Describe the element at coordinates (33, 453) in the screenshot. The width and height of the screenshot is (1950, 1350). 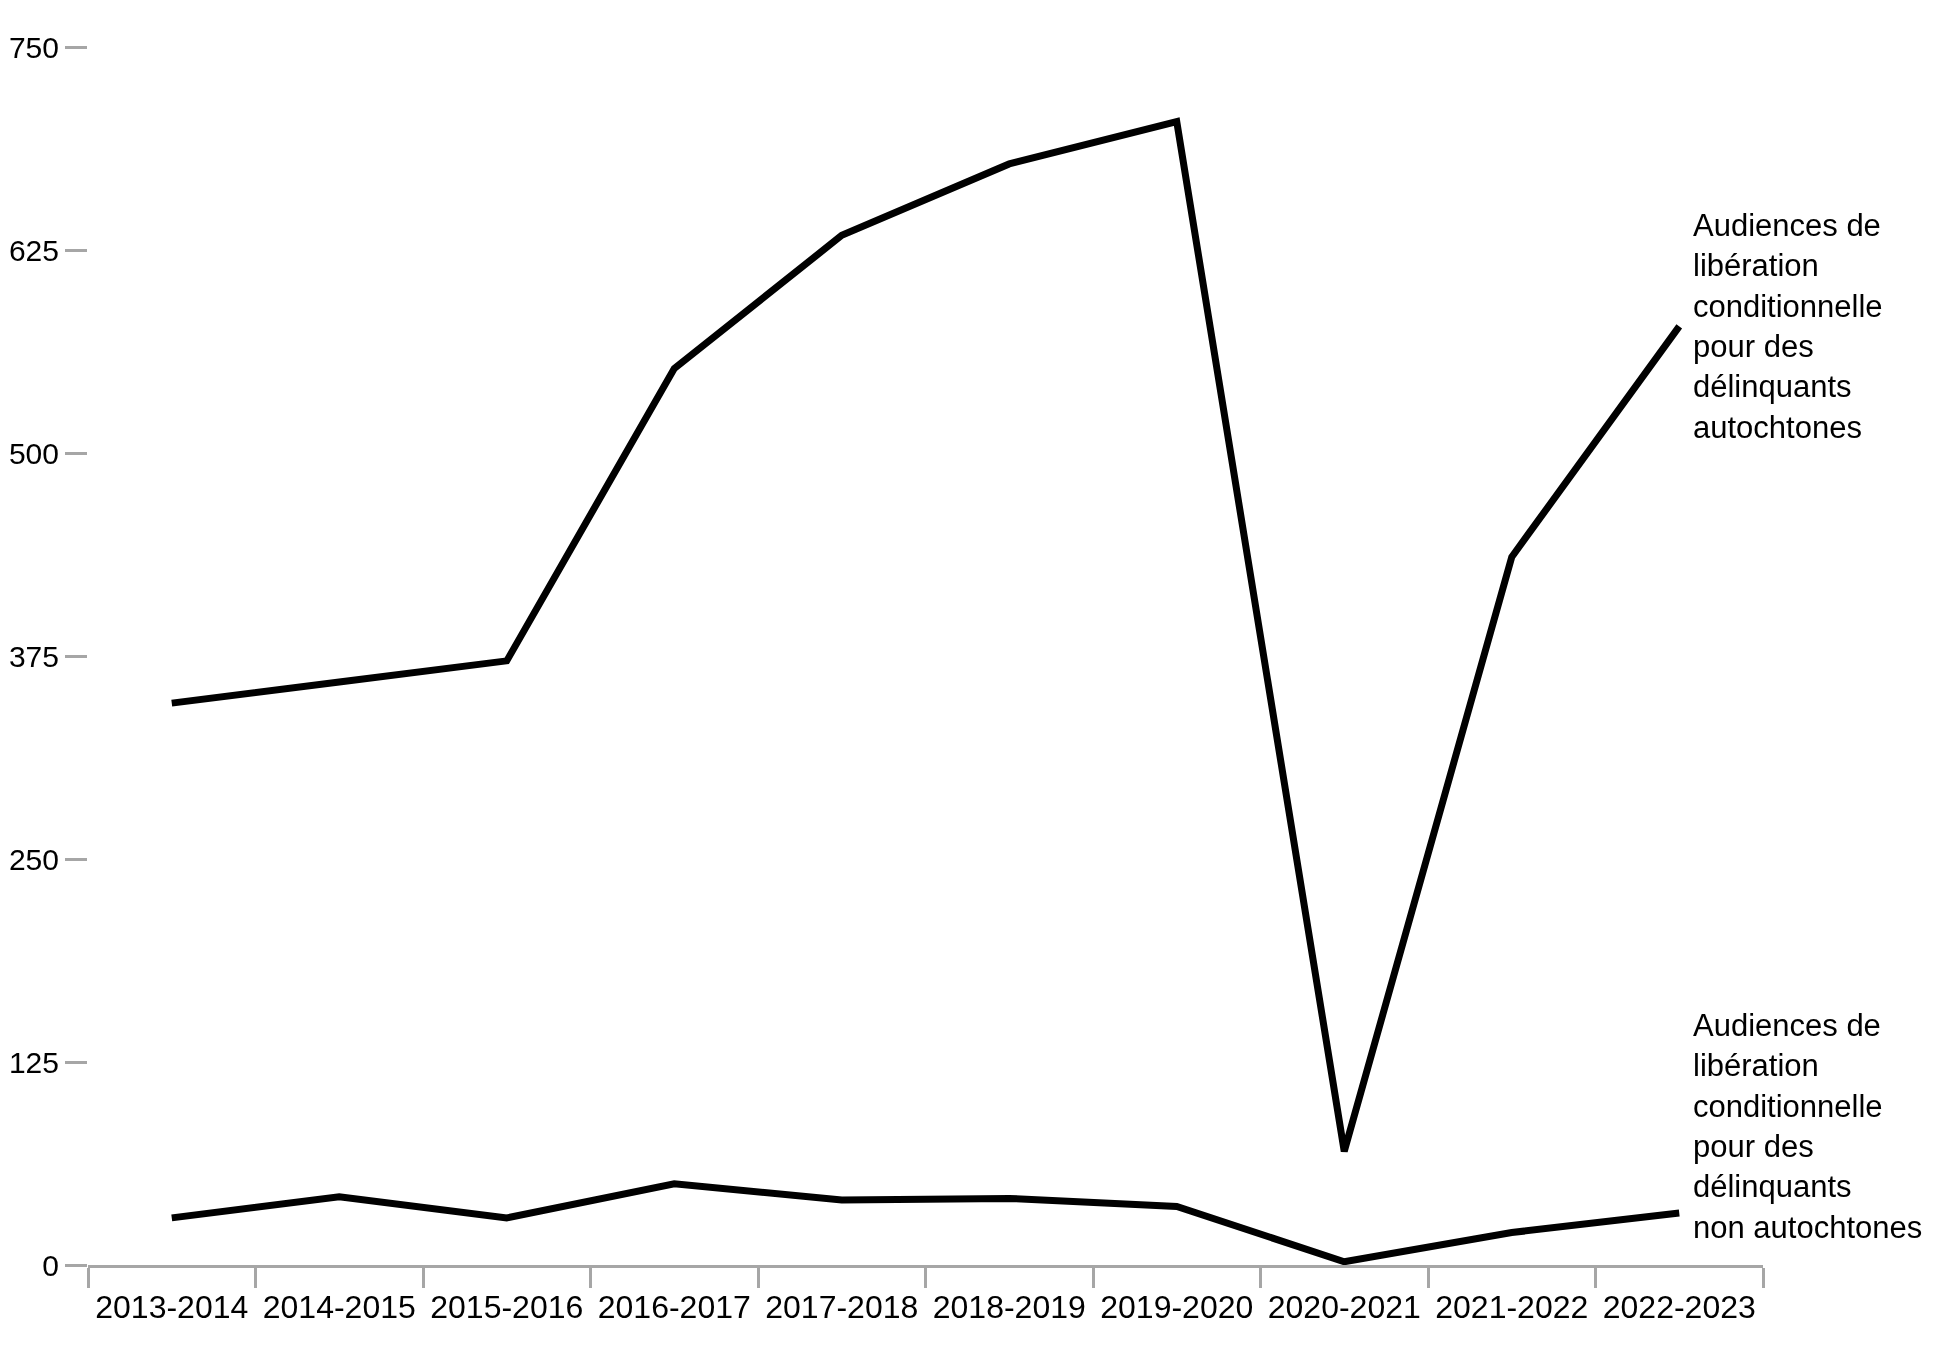
I see `y-tick-label: 500` at that location.